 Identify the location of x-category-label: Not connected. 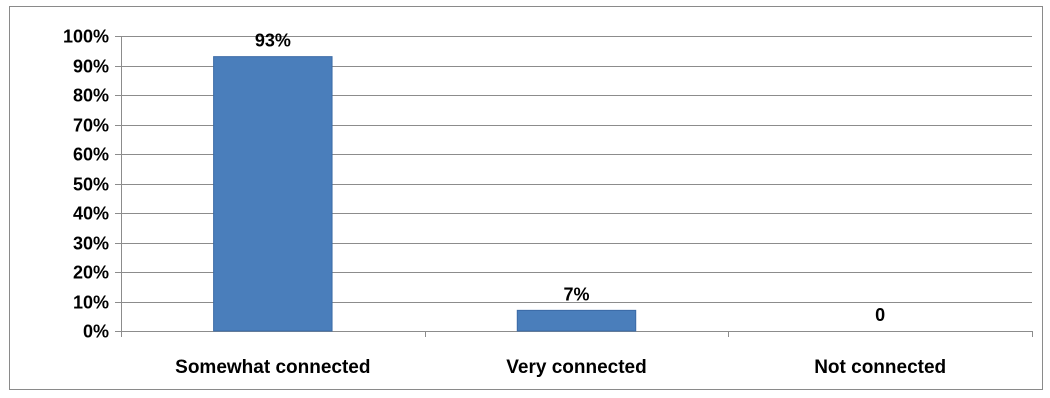
(880, 367).